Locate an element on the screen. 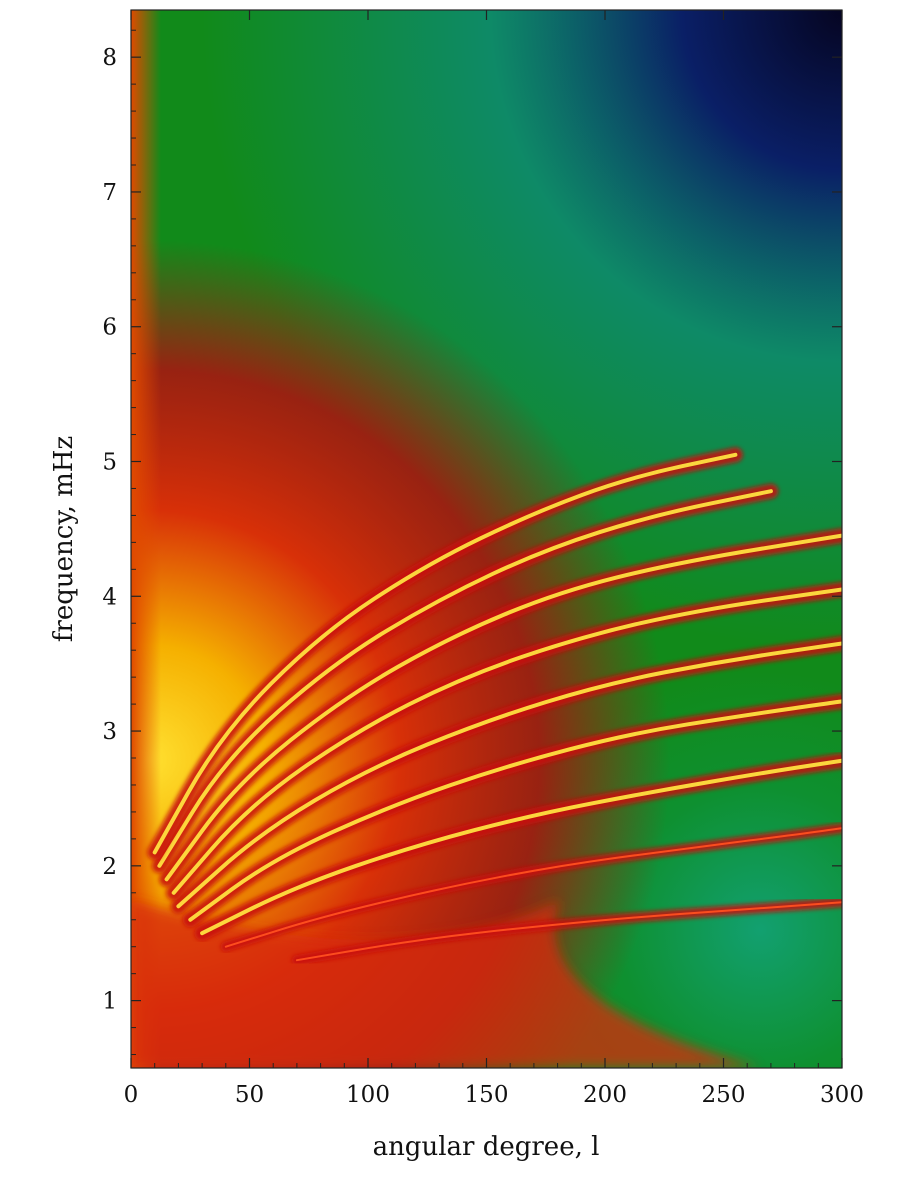 Image resolution: width=907 pixels, height=1182 pixels. x-tick-label: 100 is located at coordinates (368, 1095).